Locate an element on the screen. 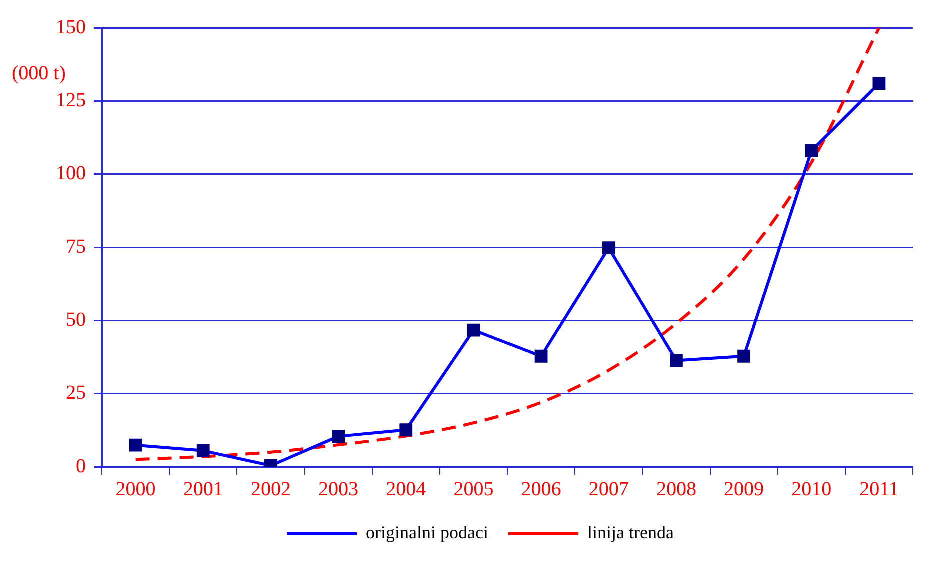  x-tick-label: 2001 is located at coordinates (203, 489).